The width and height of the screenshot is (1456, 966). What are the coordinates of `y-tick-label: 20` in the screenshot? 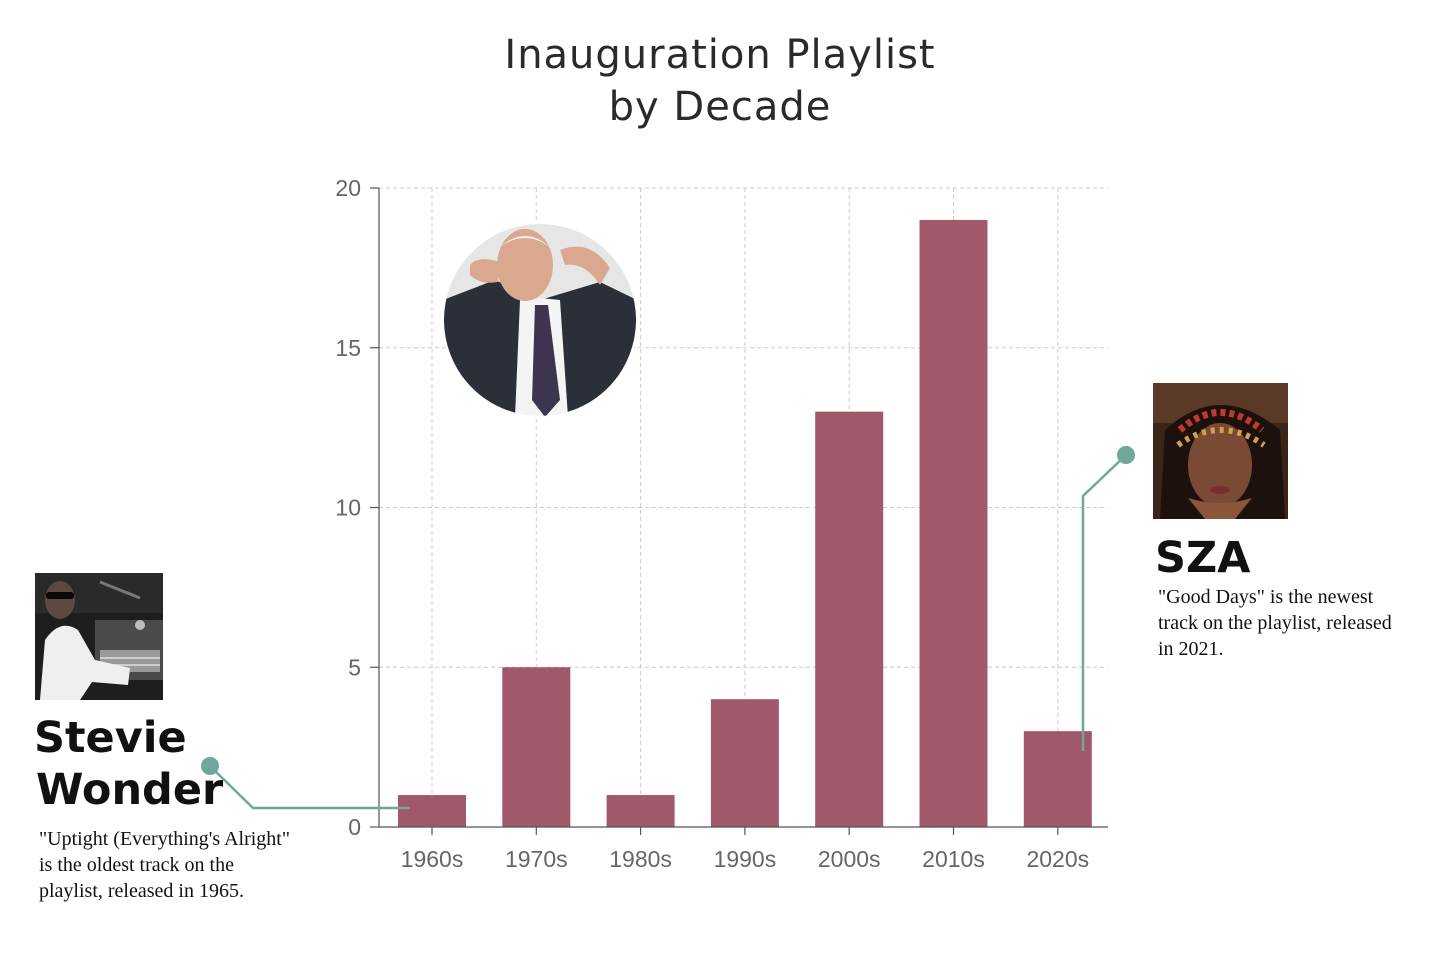 It's located at (348, 188).